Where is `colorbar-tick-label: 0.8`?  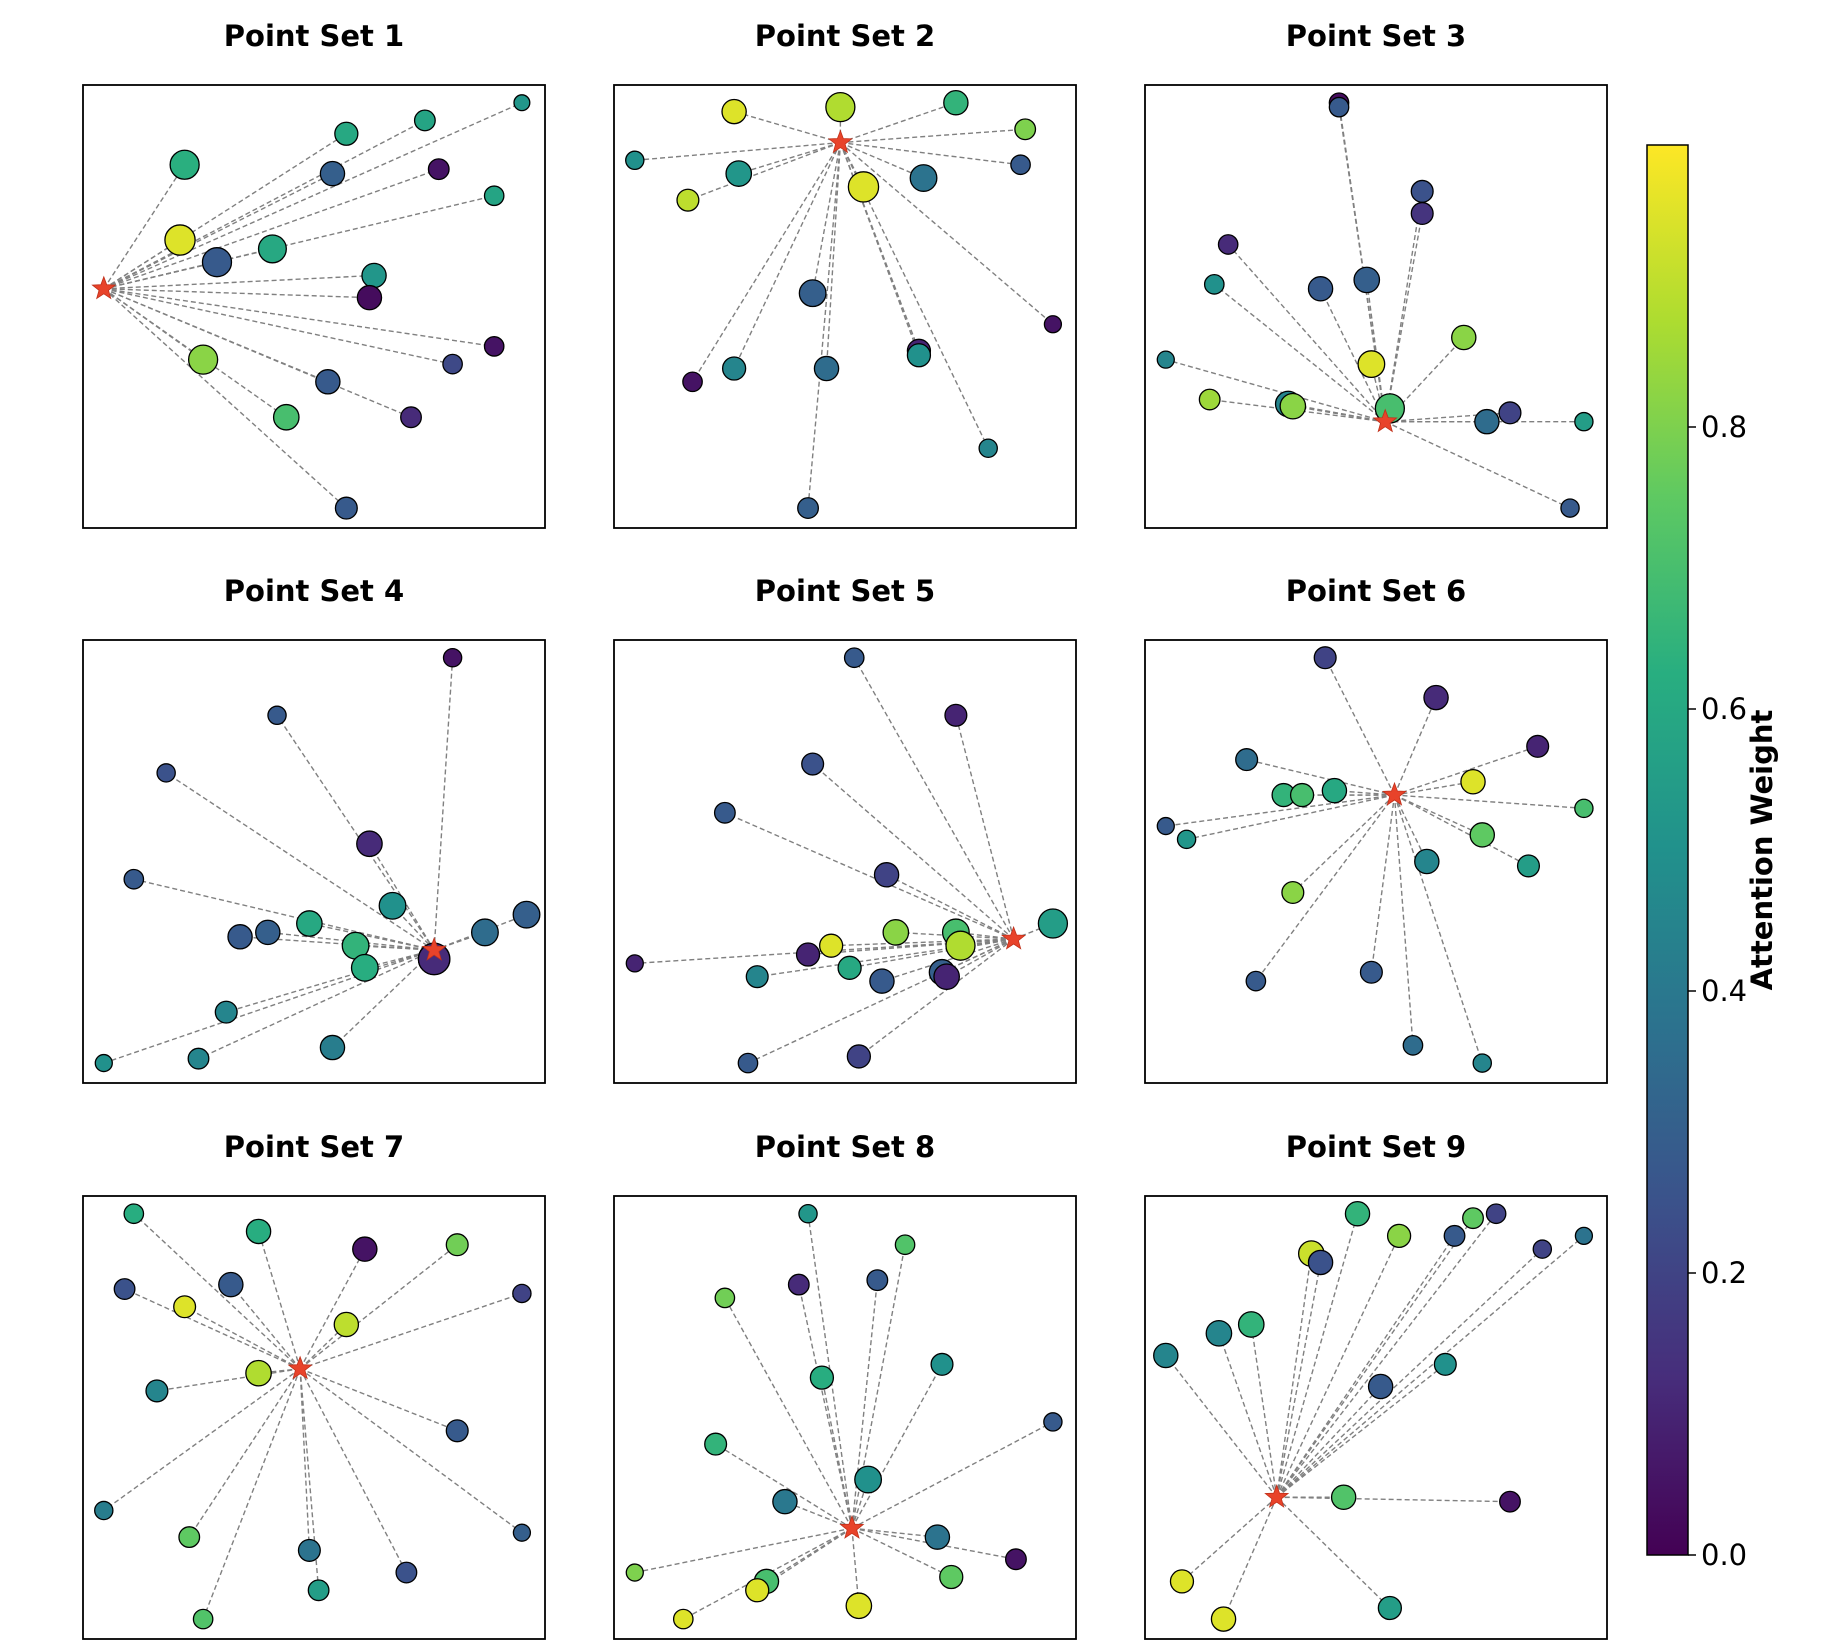 colorbar-tick-label: 0.8 is located at coordinates (1724, 427).